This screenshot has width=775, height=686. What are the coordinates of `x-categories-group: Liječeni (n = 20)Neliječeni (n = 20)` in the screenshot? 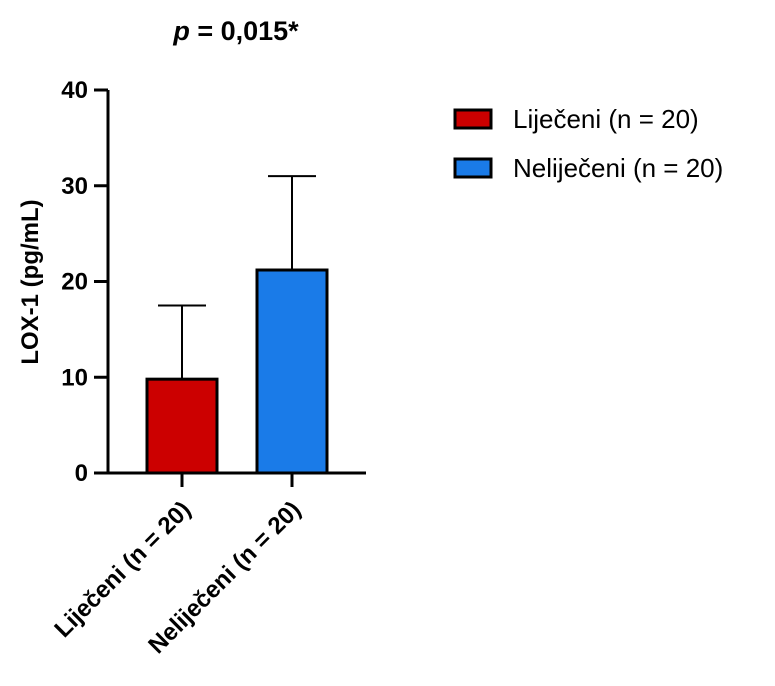 It's located at (177, 566).